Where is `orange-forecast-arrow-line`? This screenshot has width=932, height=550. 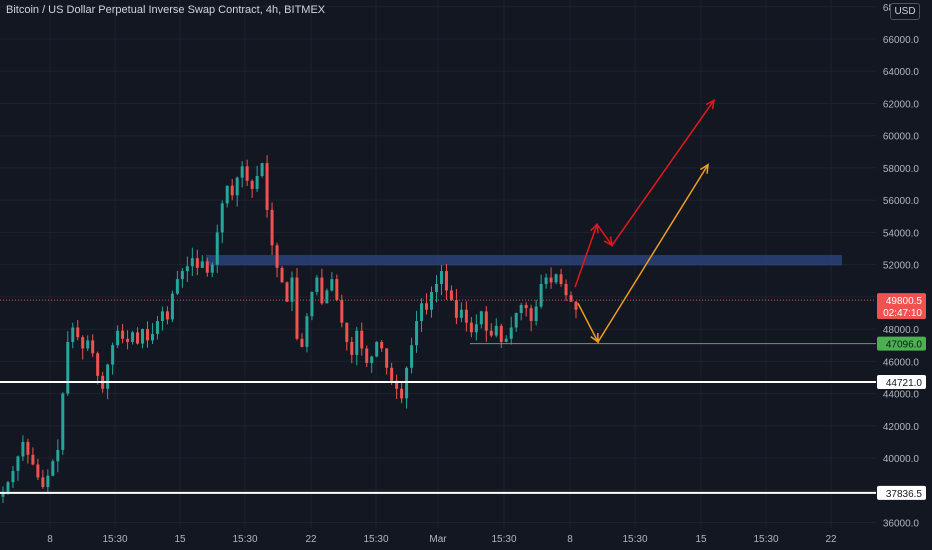
orange-forecast-arrow-line is located at coordinates (643, 254).